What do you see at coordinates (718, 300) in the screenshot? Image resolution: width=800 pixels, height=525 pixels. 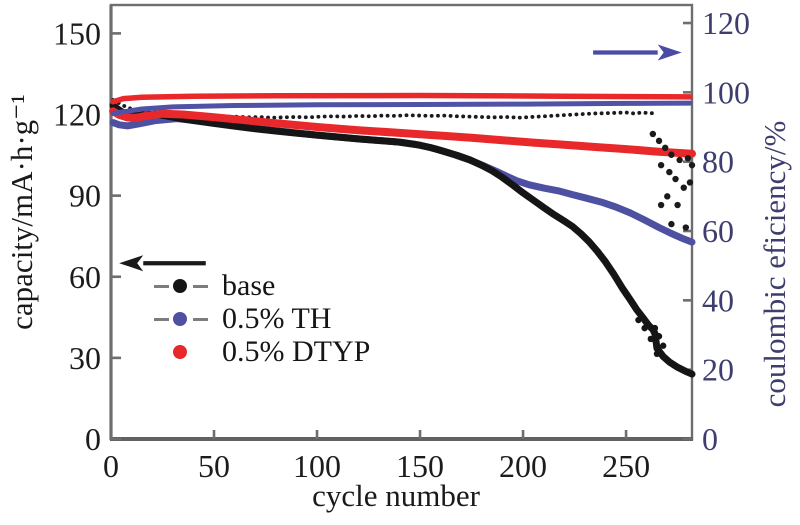 I see `y-tick-label-right: 40` at bounding box center [718, 300].